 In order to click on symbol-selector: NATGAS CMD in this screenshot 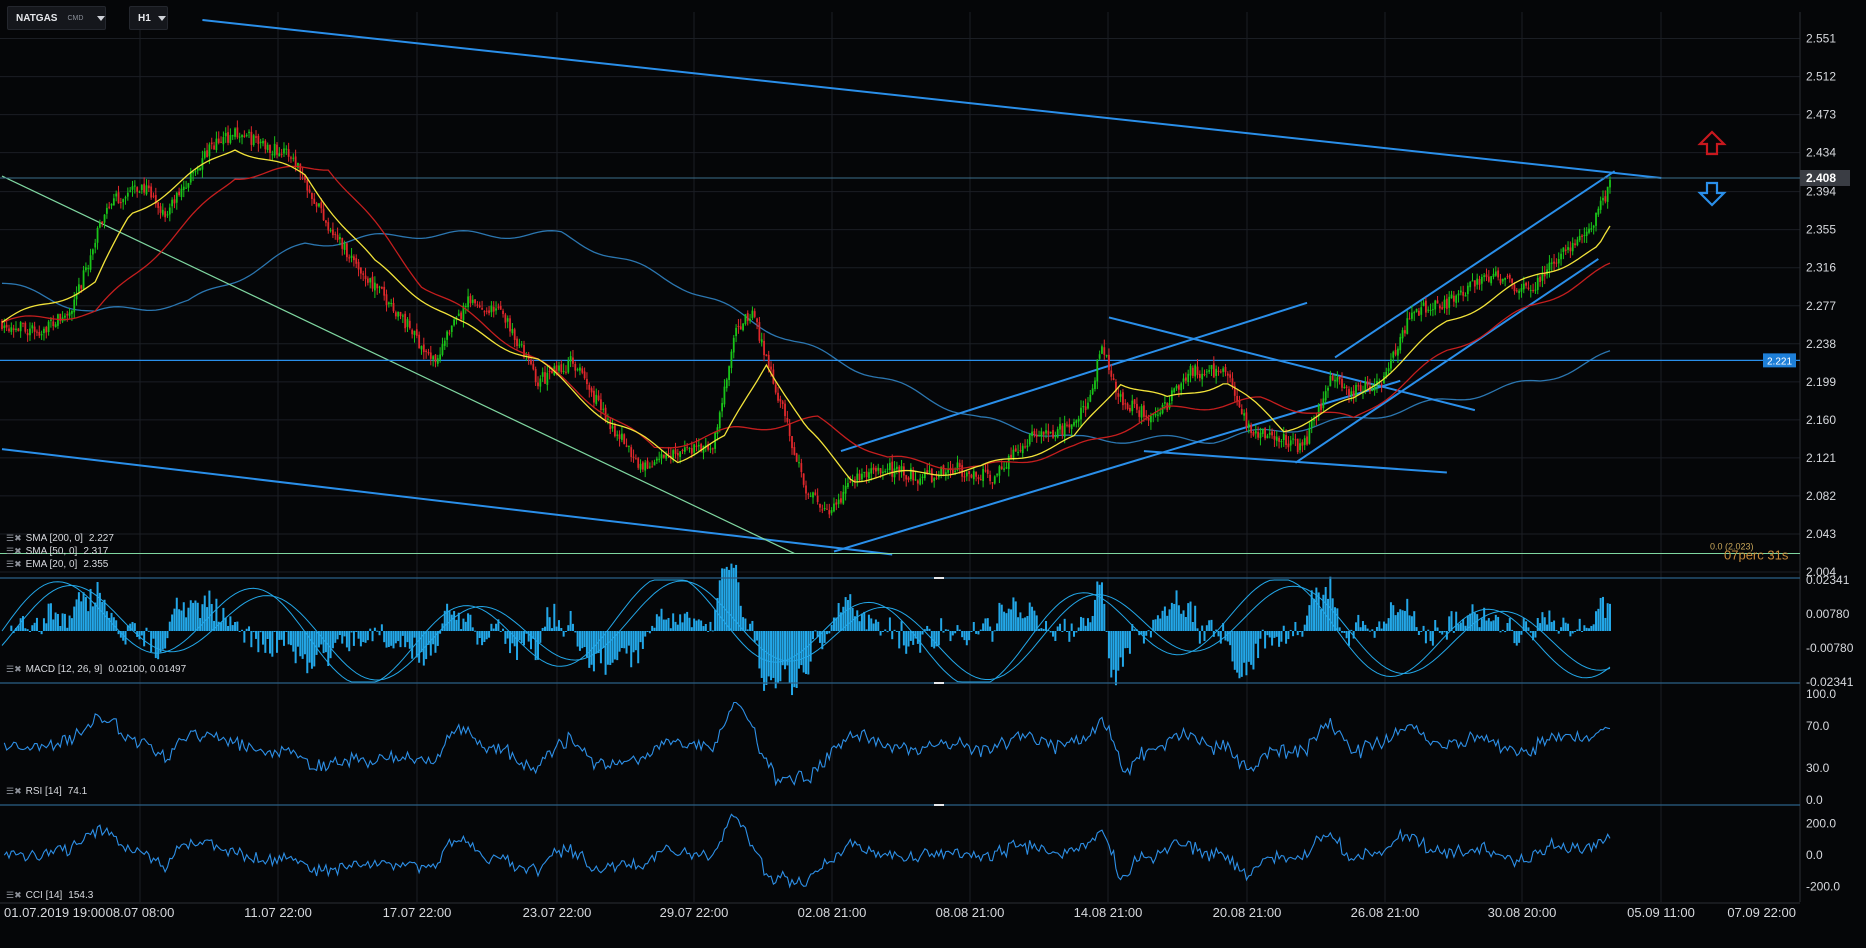, I will do `click(56, 18)`.